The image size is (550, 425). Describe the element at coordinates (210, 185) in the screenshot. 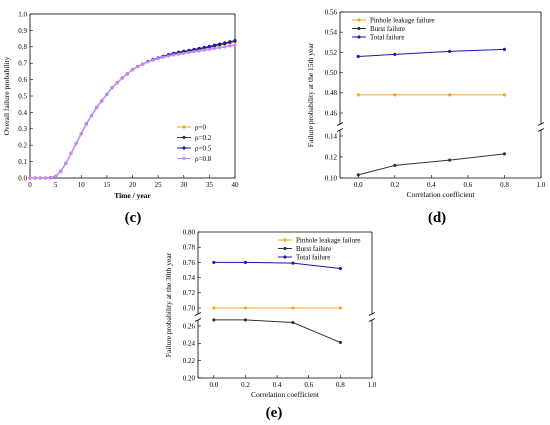

I see `x-tick-label: 35` at that location.